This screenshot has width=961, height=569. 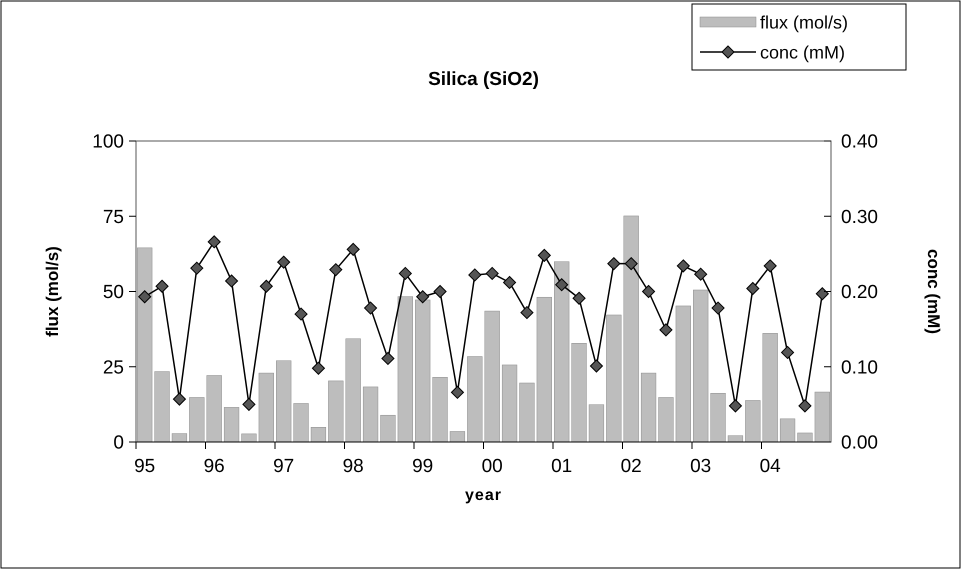 What do you see at coordinates (771, 466) in the screenshot?
I see `x-tick-label: 04` at bounding box center [771, 466].